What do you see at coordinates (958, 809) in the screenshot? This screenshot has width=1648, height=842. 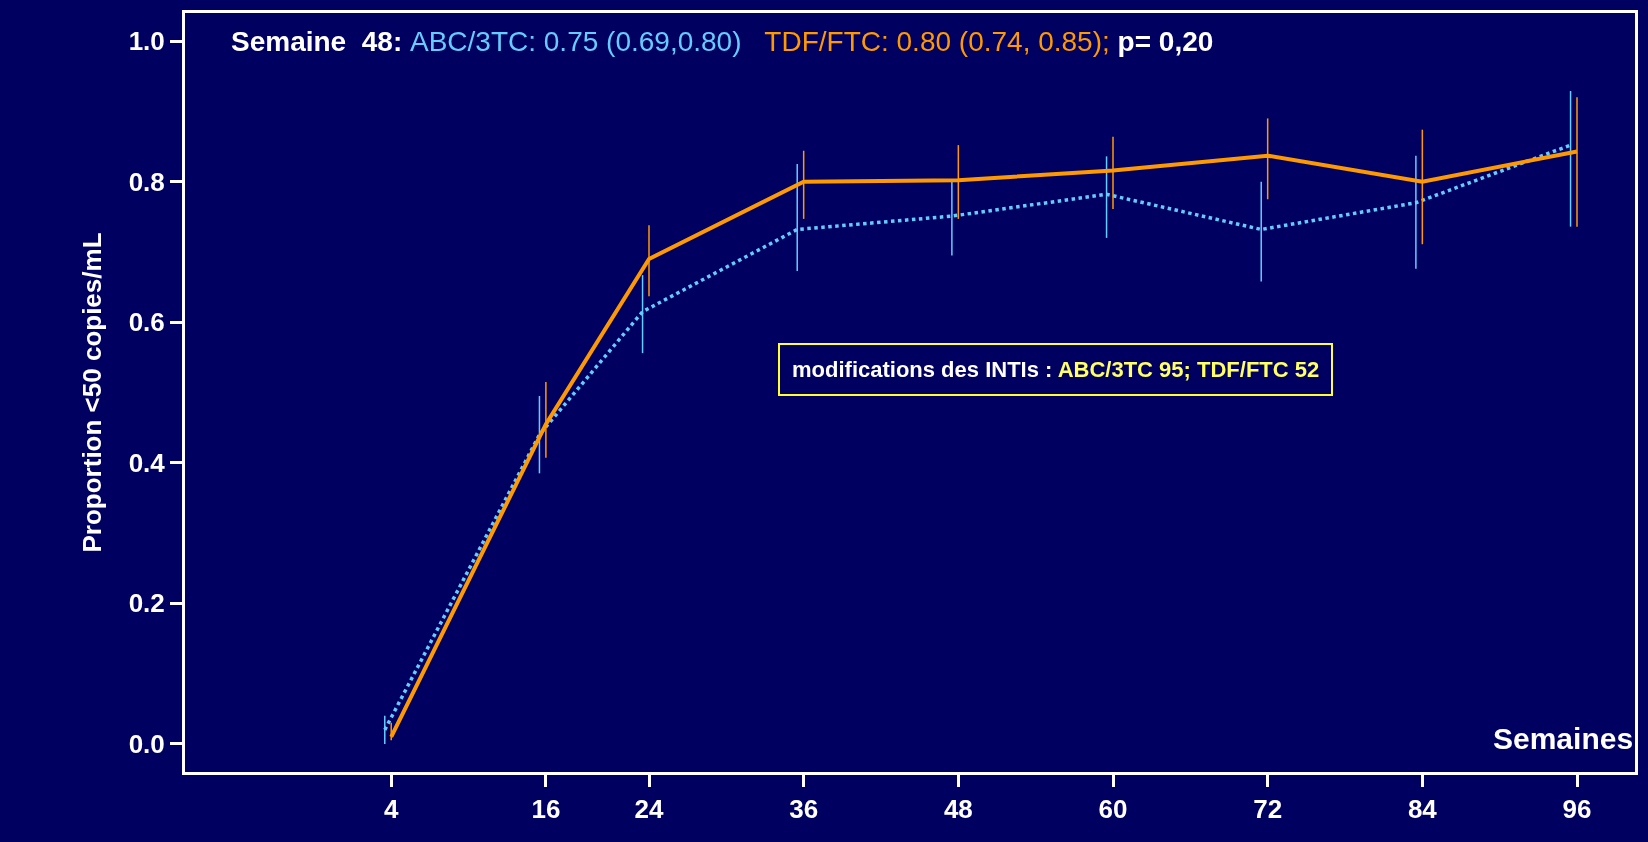 I see `x-tick-label: 48` at bounding box center [958, 809].